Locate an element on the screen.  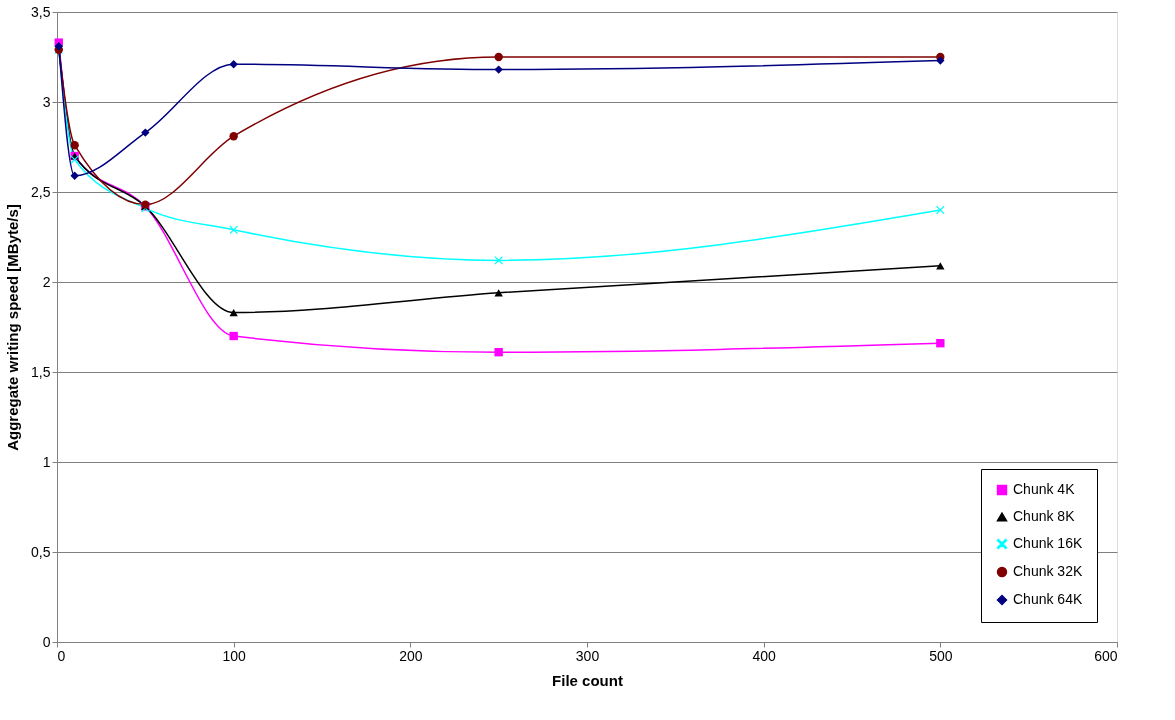
x-tick-label: 500 is located at coordinates (941, 655).